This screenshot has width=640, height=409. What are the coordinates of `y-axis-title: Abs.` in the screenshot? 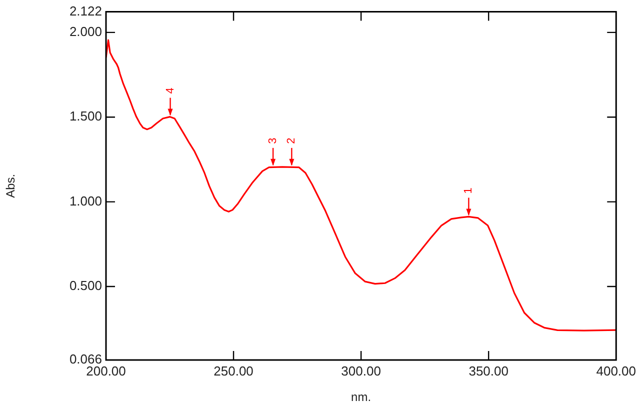 It's located at (11, 186).